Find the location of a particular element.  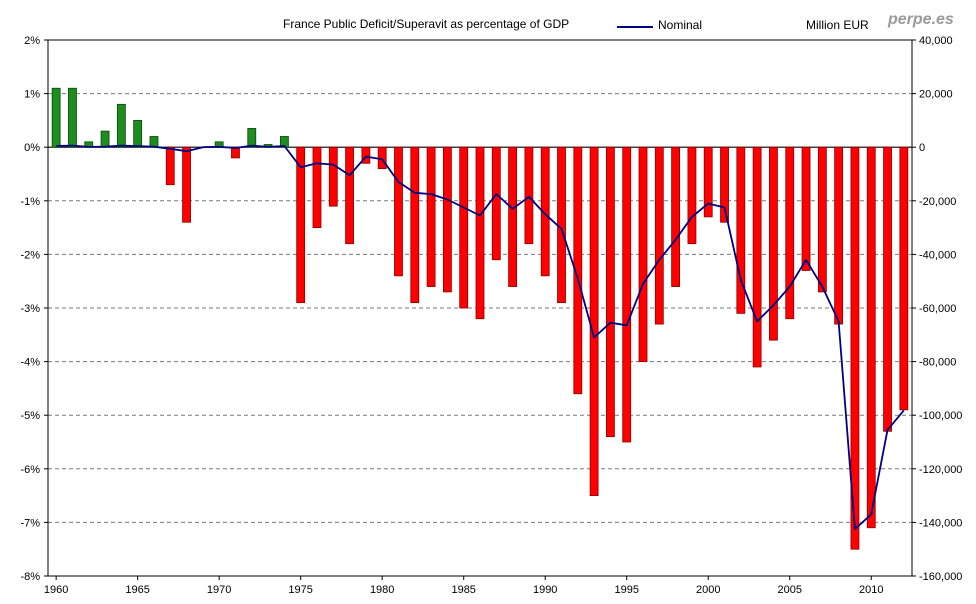

right-axis-label: -20,000 is located at coordinates (937, 202).